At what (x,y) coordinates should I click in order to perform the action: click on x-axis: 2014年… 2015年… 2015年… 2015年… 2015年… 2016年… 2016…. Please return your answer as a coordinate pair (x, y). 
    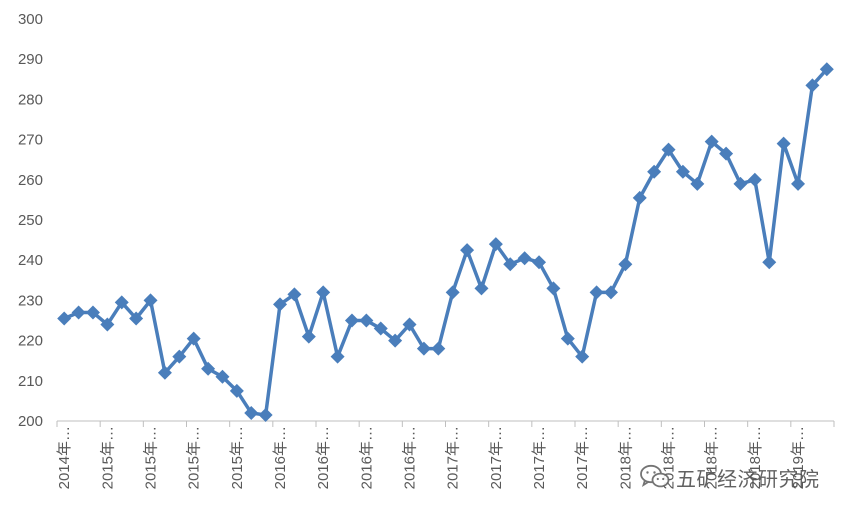
    Looking at the image, I should click on (445, 454).